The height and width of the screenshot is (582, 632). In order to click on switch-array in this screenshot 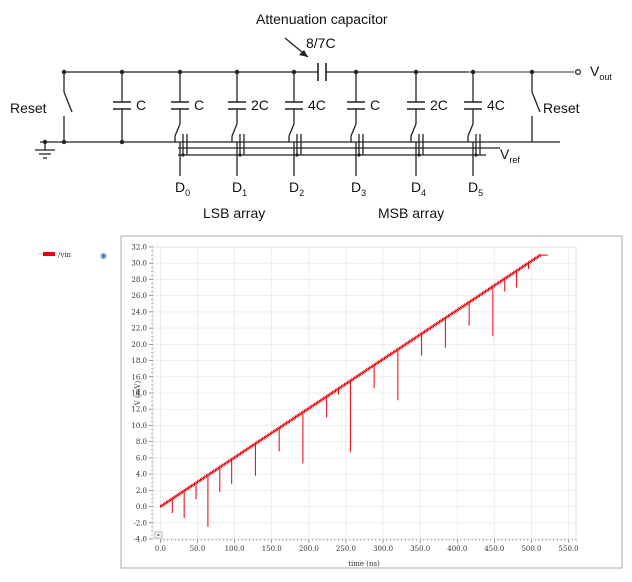, I will do `click(327, 149)`.